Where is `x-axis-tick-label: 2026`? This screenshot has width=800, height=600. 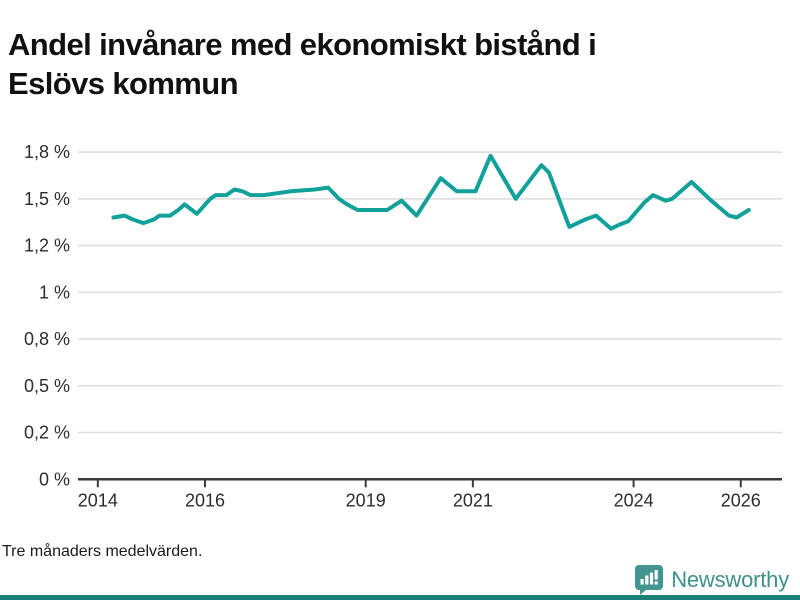
x-axis-tick-label: 2026 is located at coordinates (741, 500).